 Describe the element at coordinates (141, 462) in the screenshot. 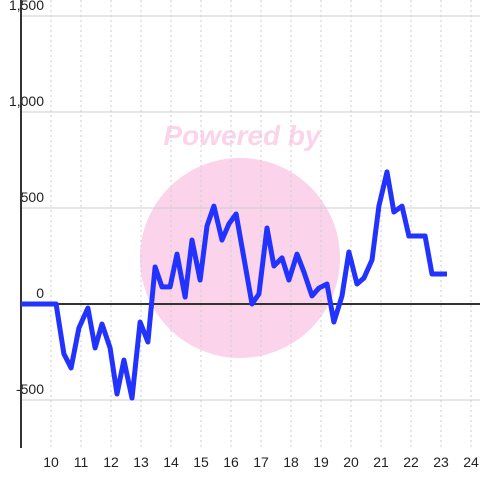

I see `x-tick-label: 13` at that location.